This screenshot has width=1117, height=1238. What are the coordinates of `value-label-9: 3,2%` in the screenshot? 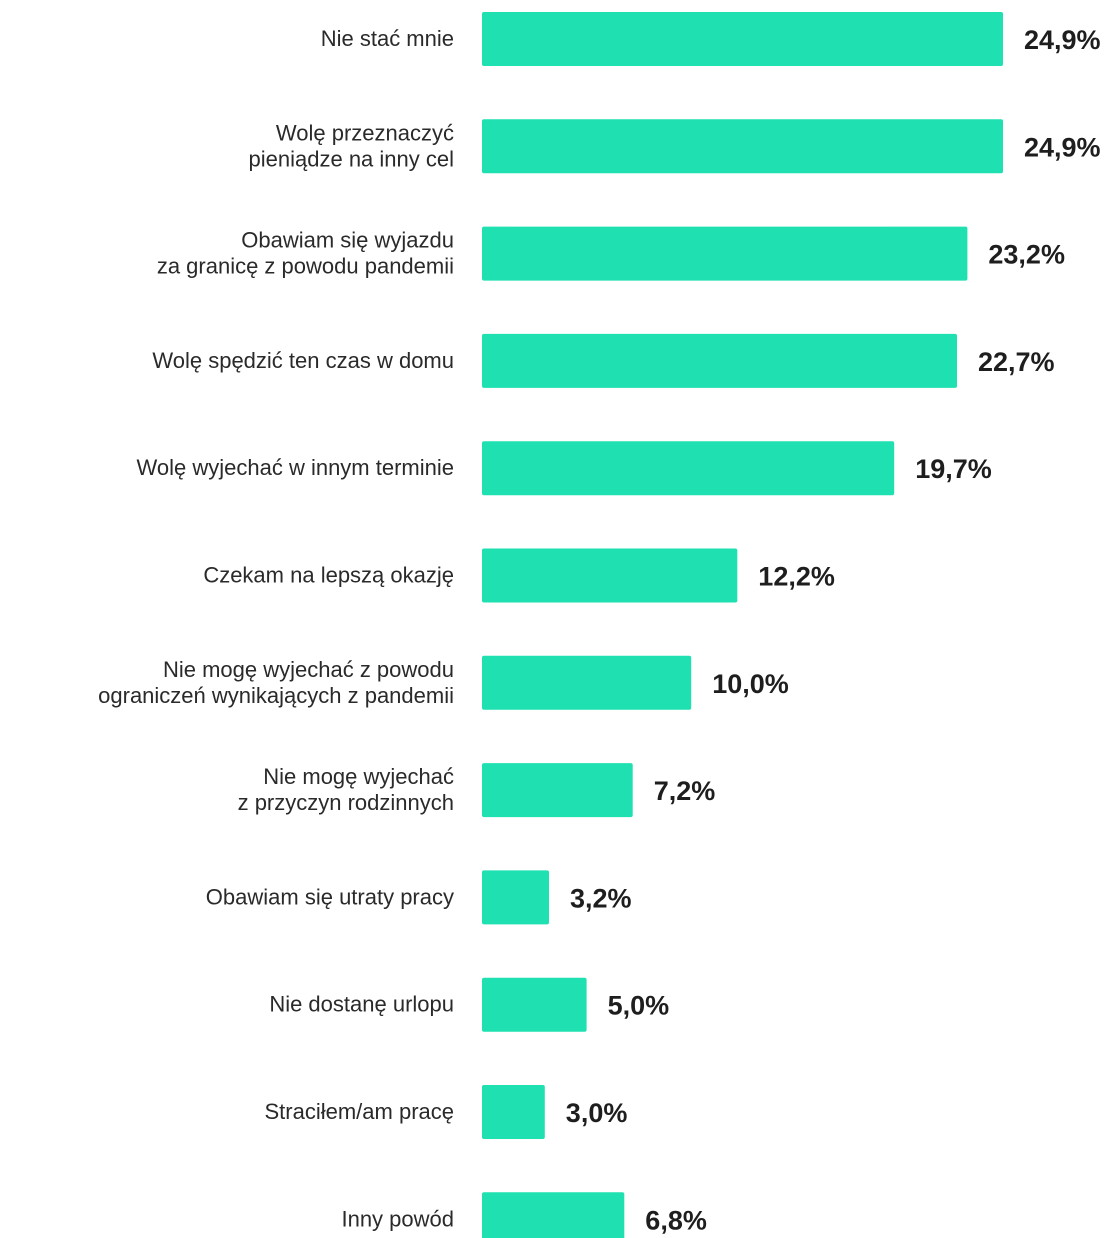 It's located at (601, 898).